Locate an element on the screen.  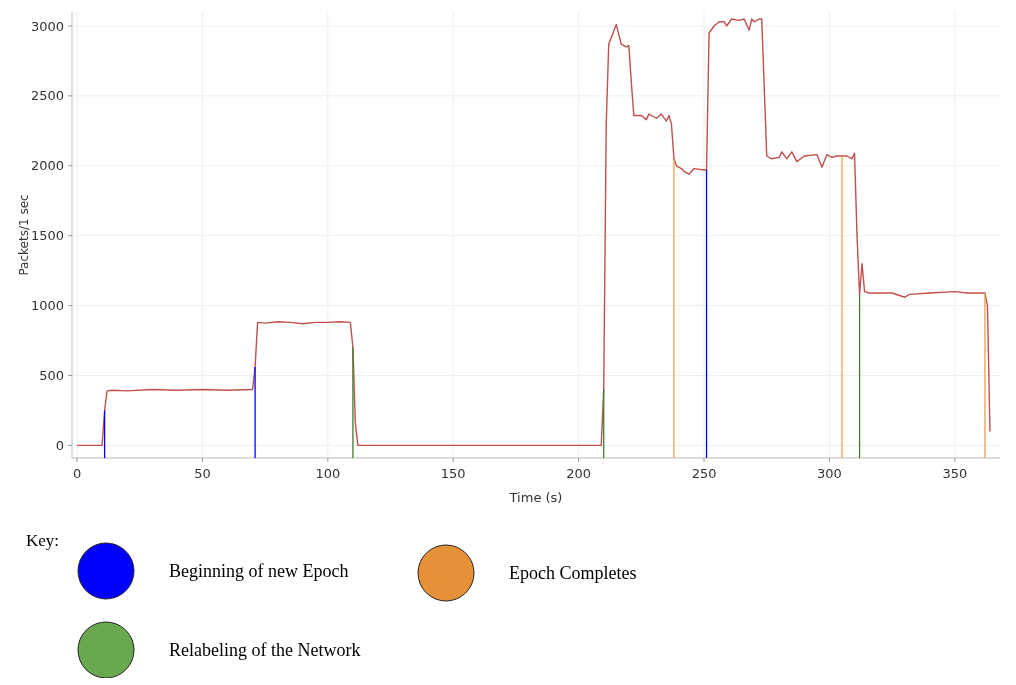
text: Beginning of new Epoch is located at coordinates (259, 571).